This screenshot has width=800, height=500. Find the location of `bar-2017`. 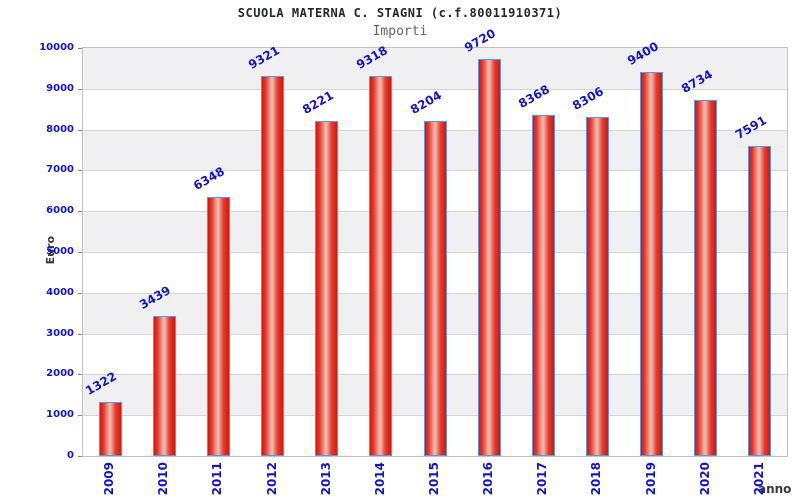

bar-2017 is located at coordinates (543, 285).